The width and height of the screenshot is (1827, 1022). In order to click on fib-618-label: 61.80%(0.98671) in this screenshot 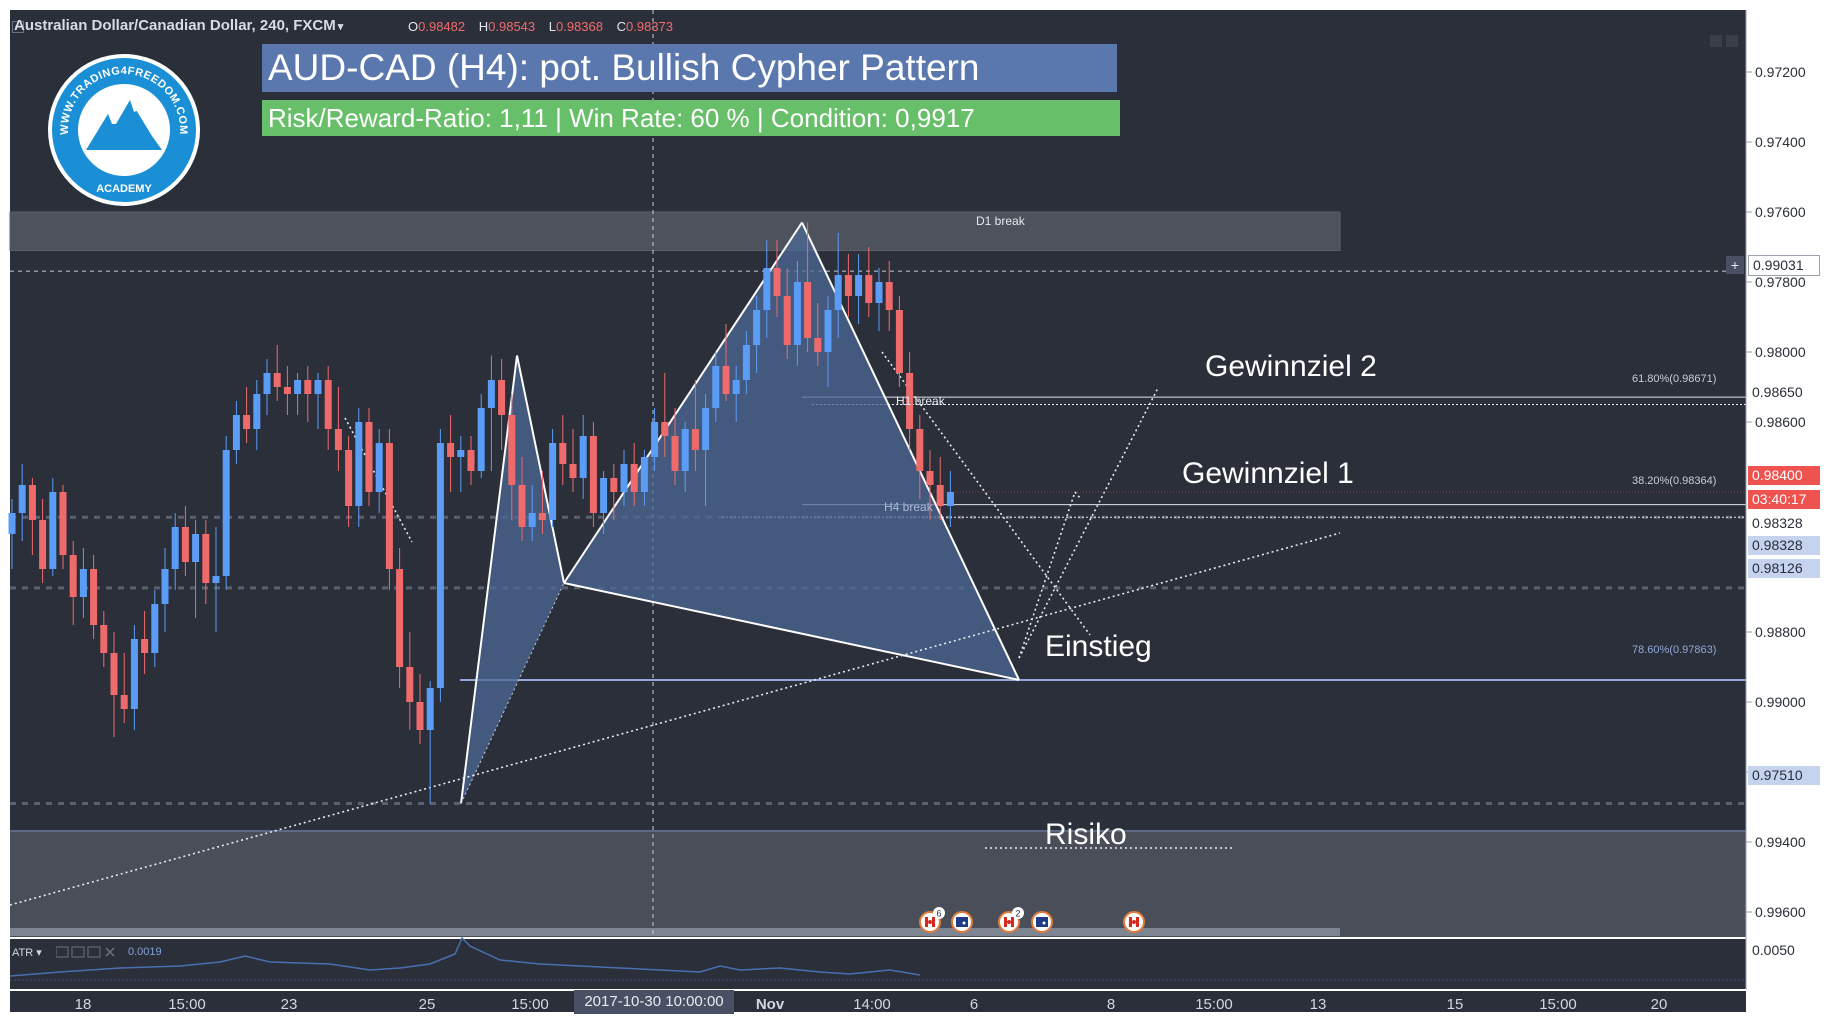, I will do `click(1674, 379)`.